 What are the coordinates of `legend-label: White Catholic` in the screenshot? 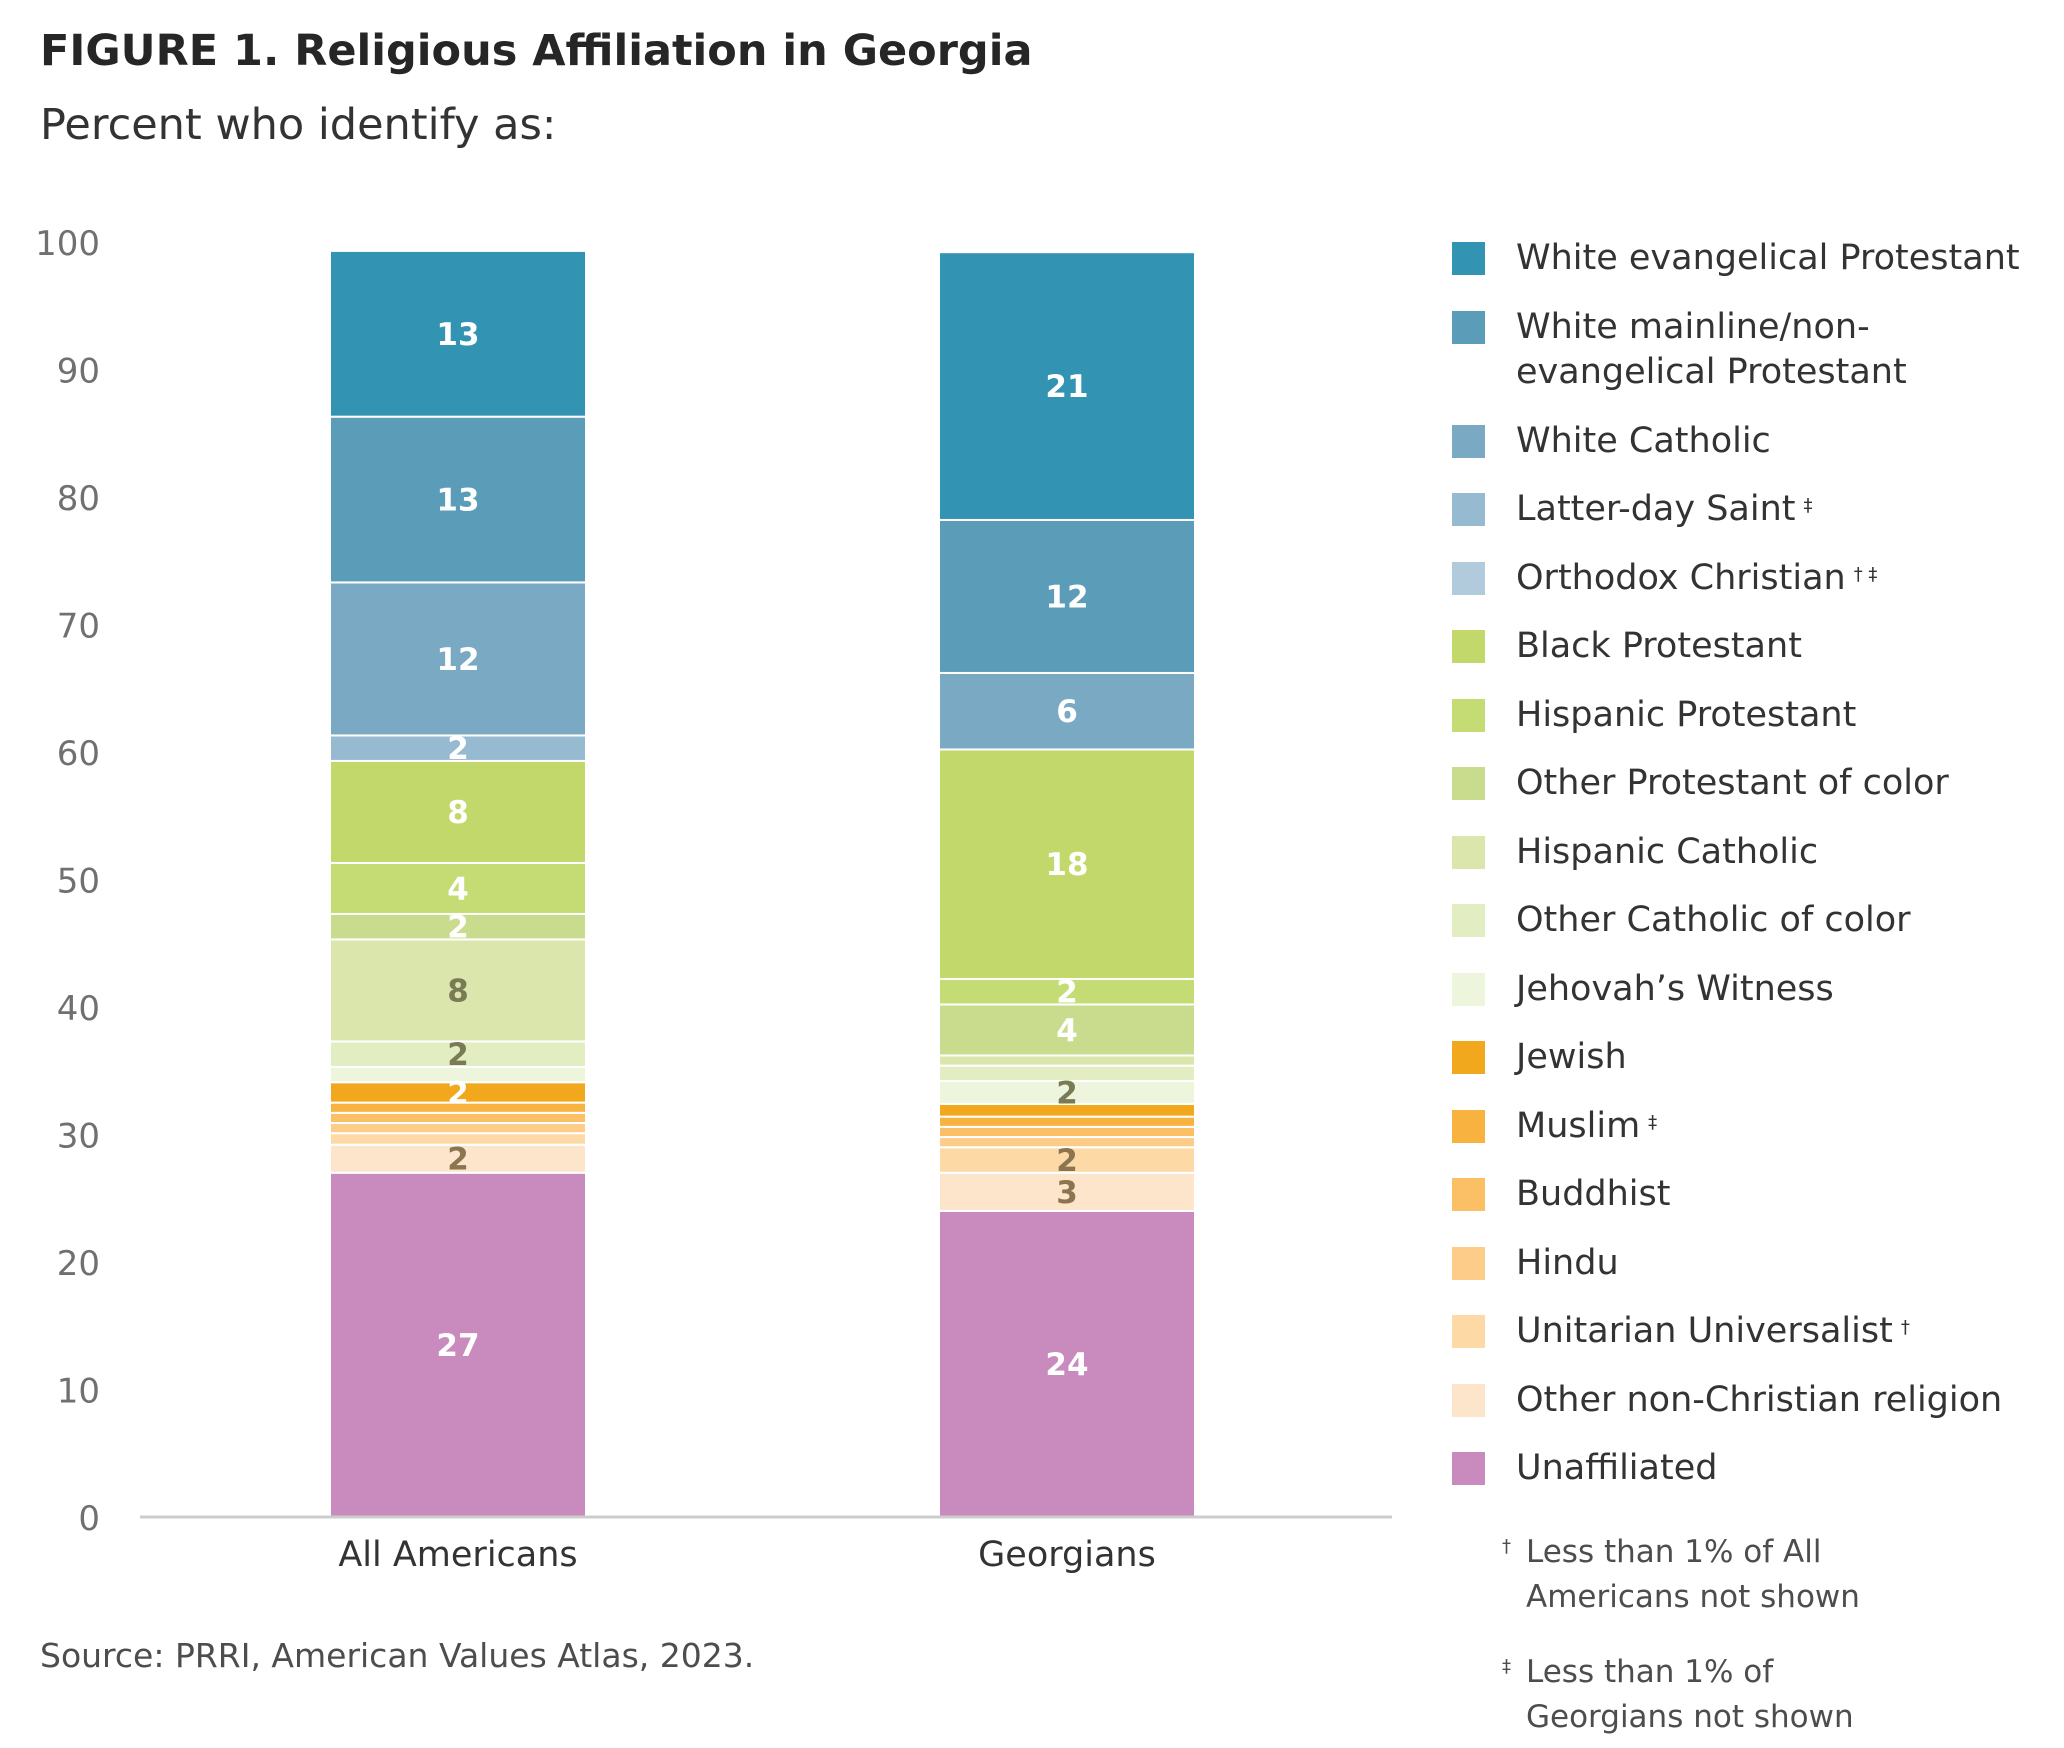 It's located at (1643, 440).